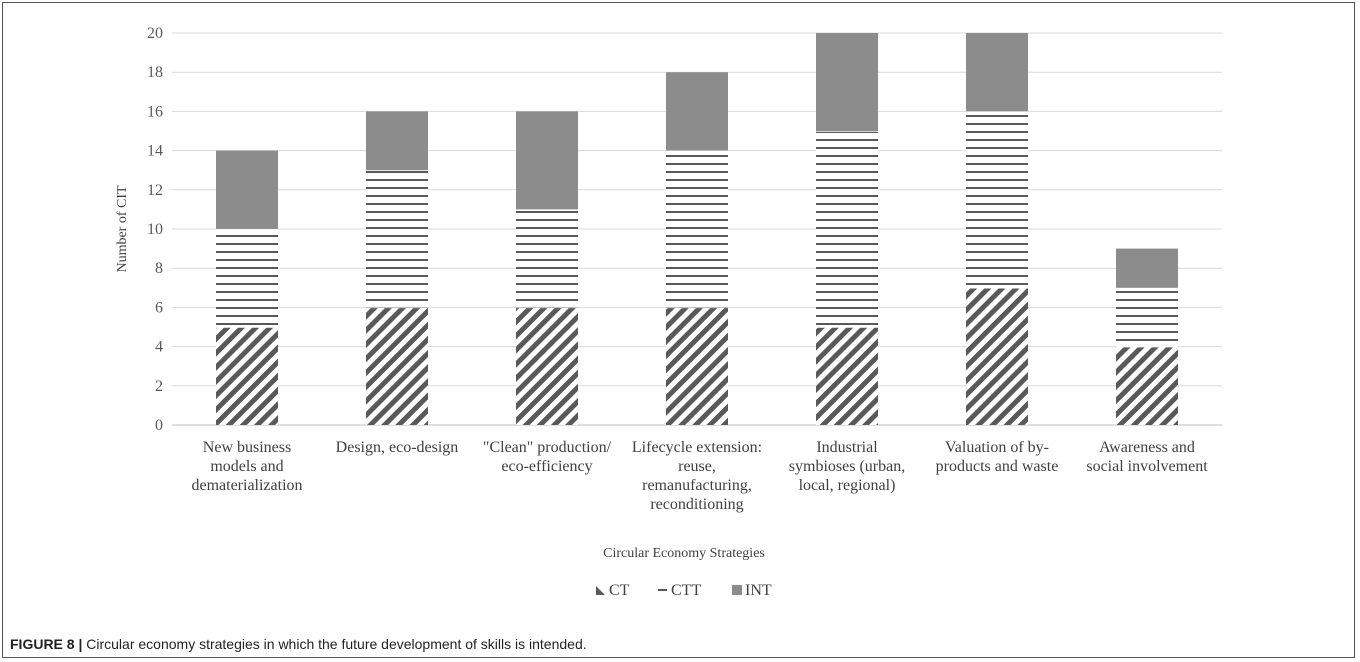  Describe the element at coordinates (1147, 457) in the screenshot. I see `x-category-label: Awareness and social involvement` at that location.